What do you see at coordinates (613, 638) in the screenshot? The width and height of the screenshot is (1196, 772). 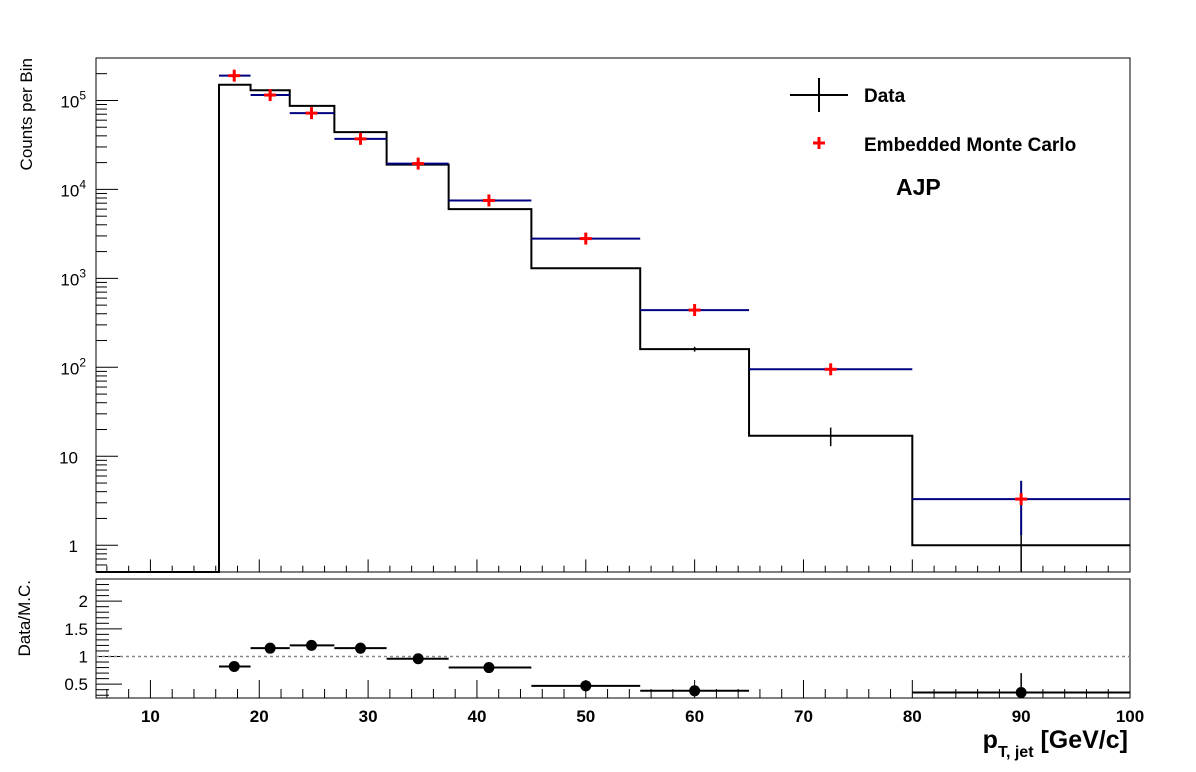 I see `bottom-frame` at bounding box center [613, 638].